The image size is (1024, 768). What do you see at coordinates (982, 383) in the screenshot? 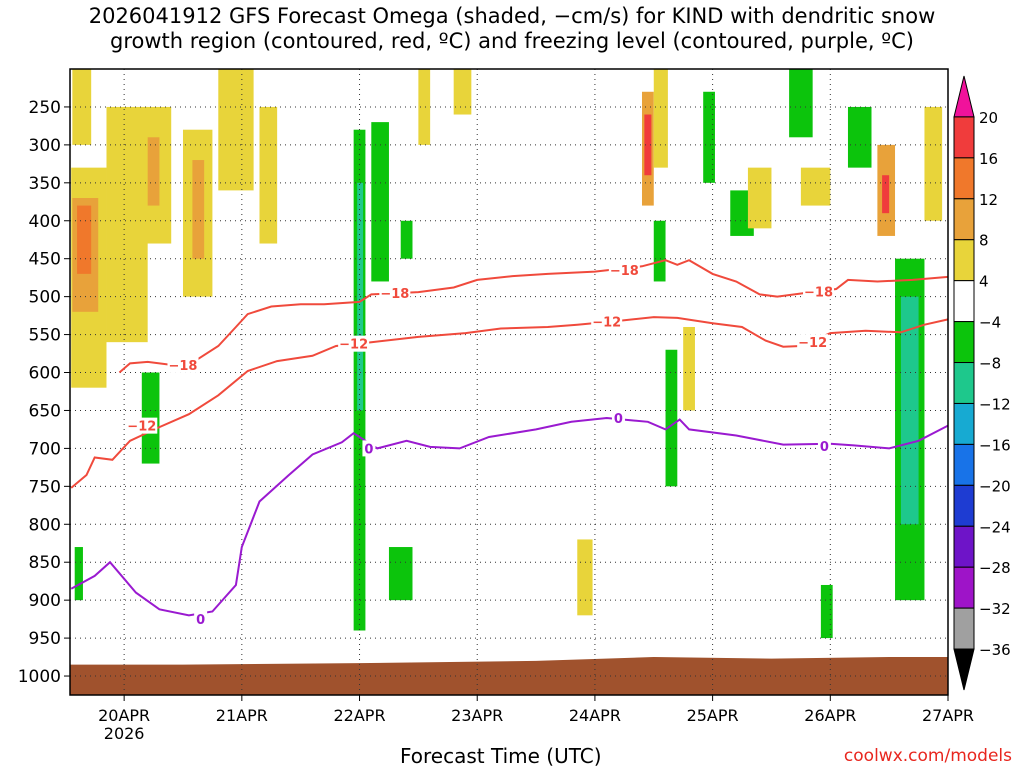
I see `colorbar: 20 16 12 8 4 −4 −8 −12 −16 −20 −24 −28 −32 −36` at bounding box center [982, 383].